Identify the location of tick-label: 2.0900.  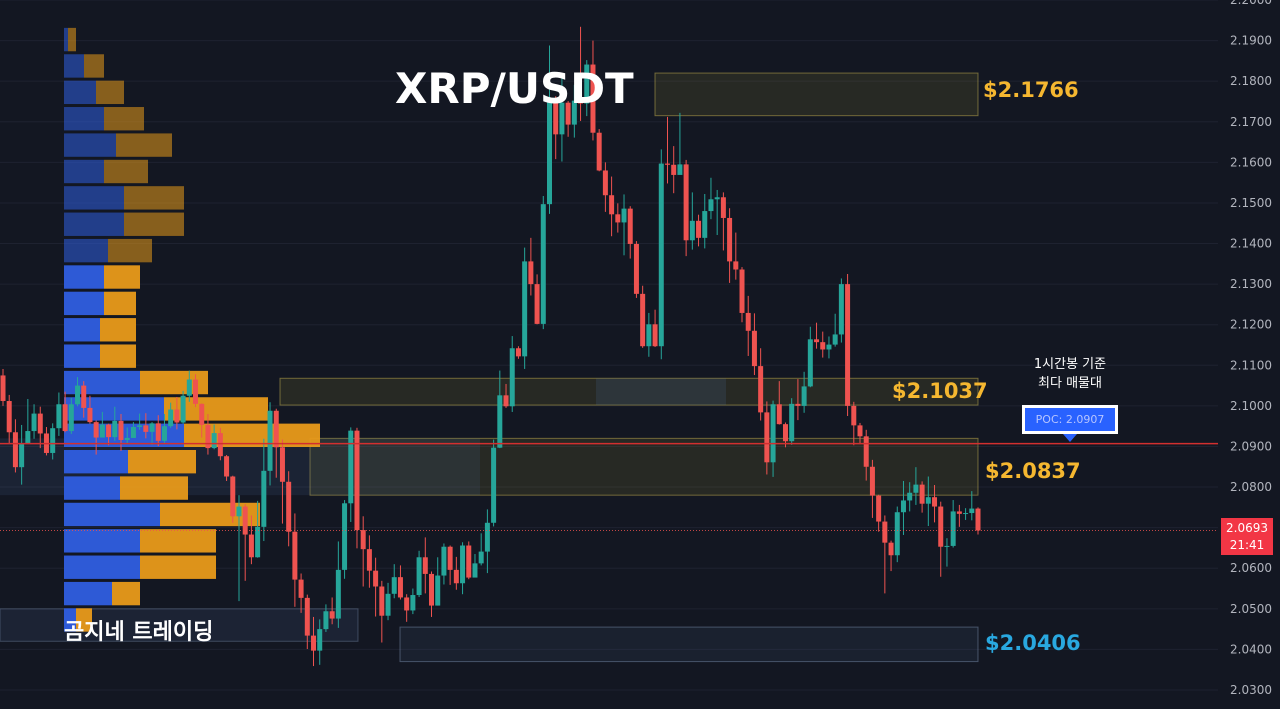
(1251, 446).